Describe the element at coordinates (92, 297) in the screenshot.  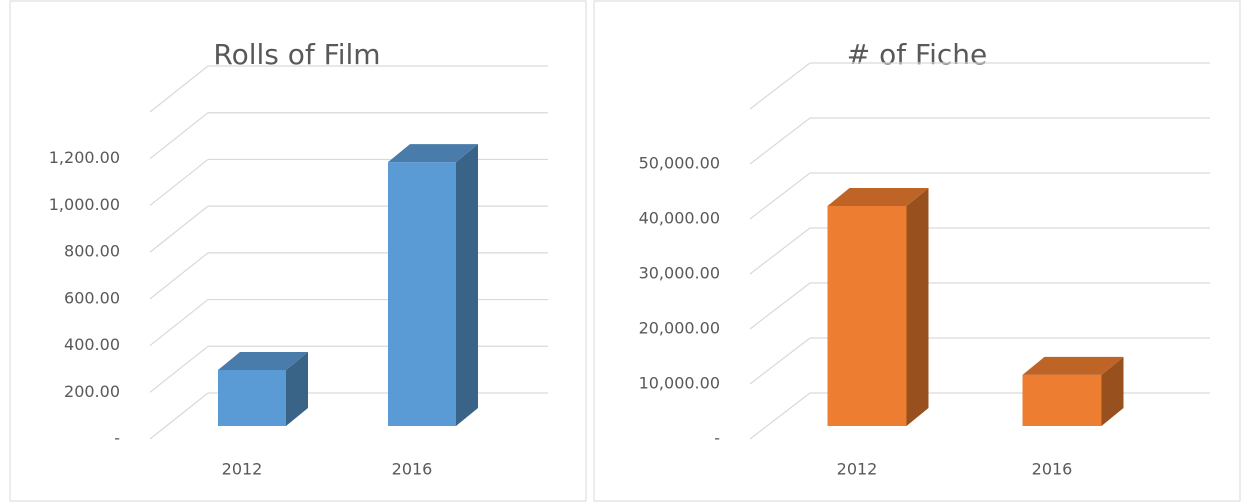
I see `y-tick-label: 600.00` at that location.